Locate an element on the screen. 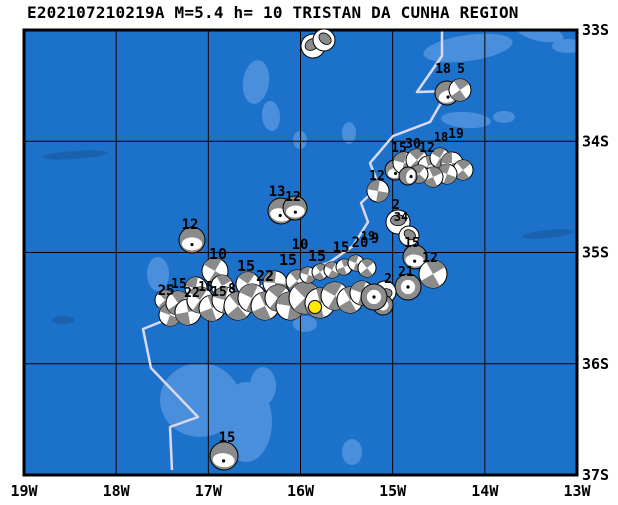 The width and height of the screenshot is (618, 505). lon-label: 14W is located at coordinates (485, 491).